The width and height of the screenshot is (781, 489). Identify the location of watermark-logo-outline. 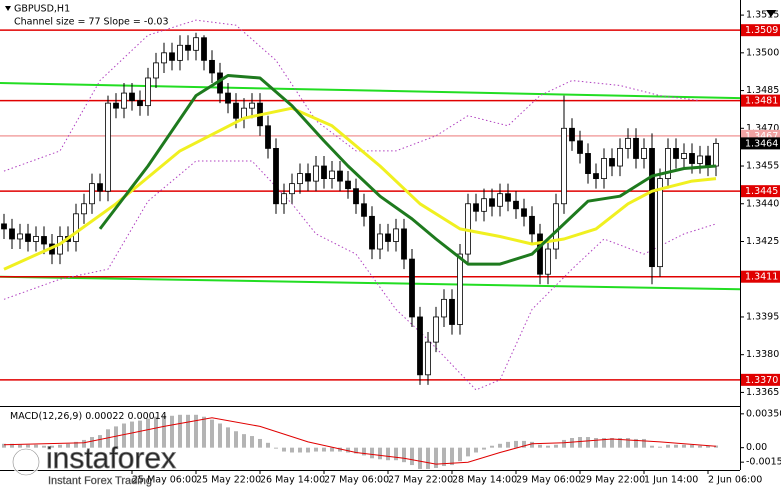
(26, 462).